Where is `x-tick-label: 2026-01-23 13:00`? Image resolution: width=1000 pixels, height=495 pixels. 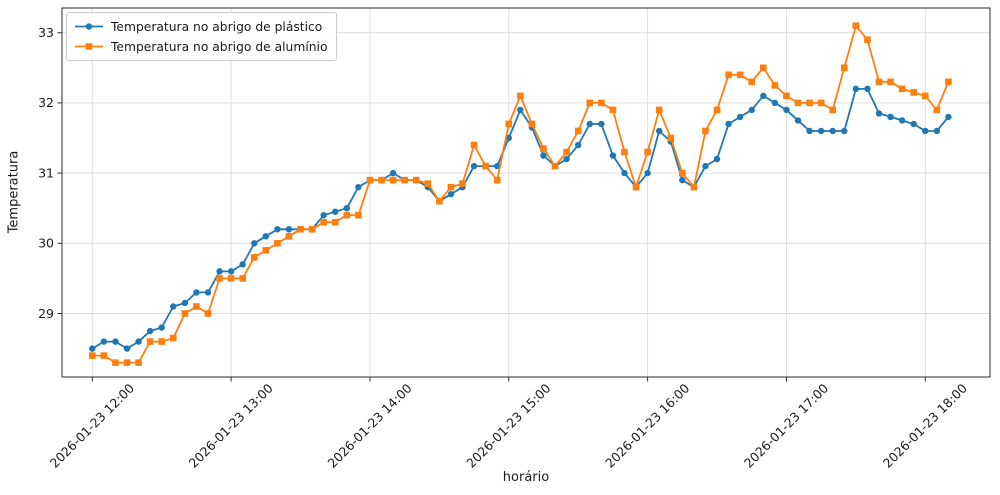 x-tick-label: 2026-01-23 13:00 is located at coordinates (231, 425).